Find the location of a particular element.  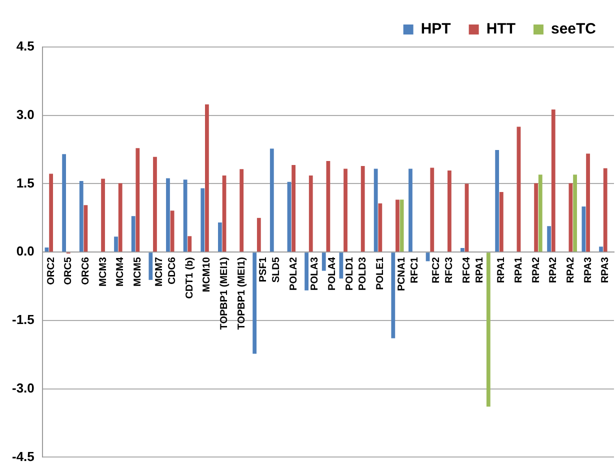

y-tick-label: 3.0 is located at coordinates (25, 114).